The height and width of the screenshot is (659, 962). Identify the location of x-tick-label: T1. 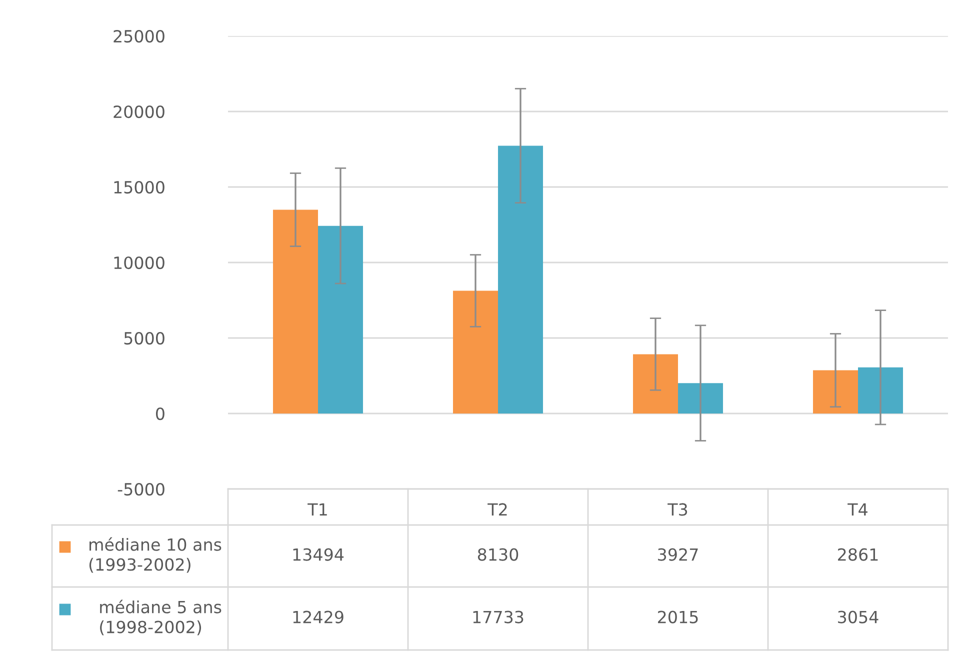
(317, 509).